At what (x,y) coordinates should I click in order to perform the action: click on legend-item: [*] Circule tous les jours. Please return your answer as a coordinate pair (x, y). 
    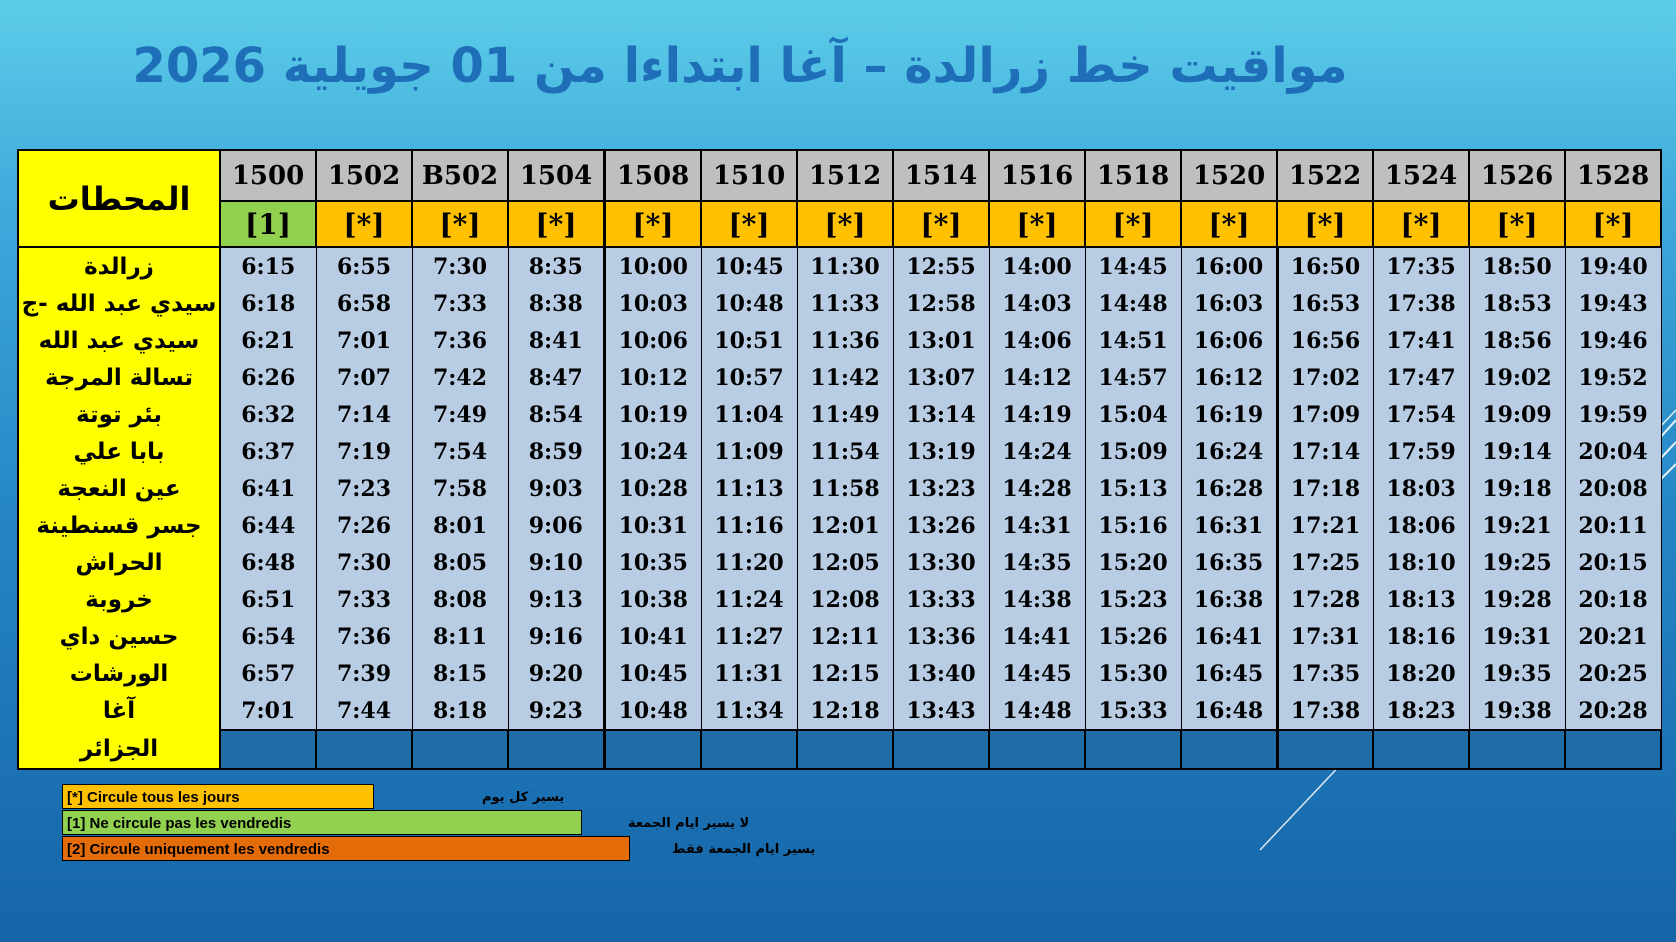
    Looking at the image, I should click on (218, 796).